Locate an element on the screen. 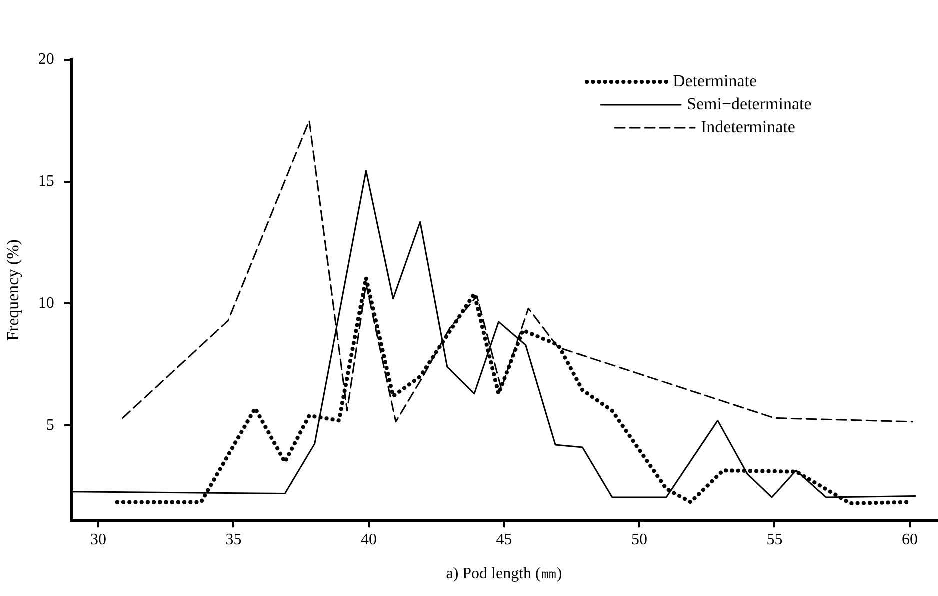 The width and height of the screenshot is (938, 596). legend-label: Indeterminate is located at coordinates (748, 126).